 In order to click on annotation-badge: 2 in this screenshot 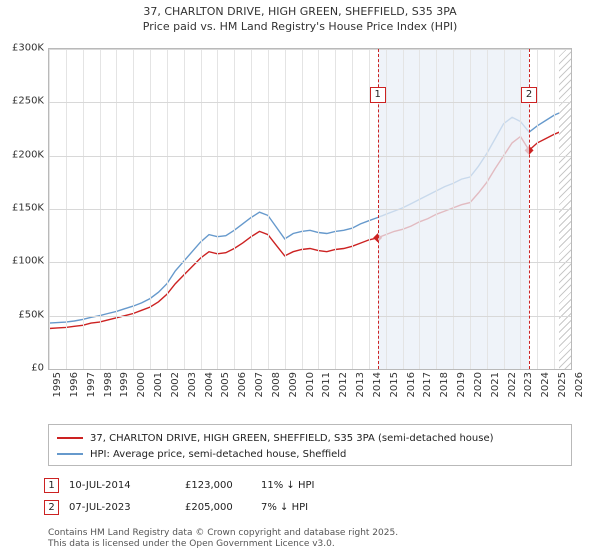, I will do `click(51, 507)`.